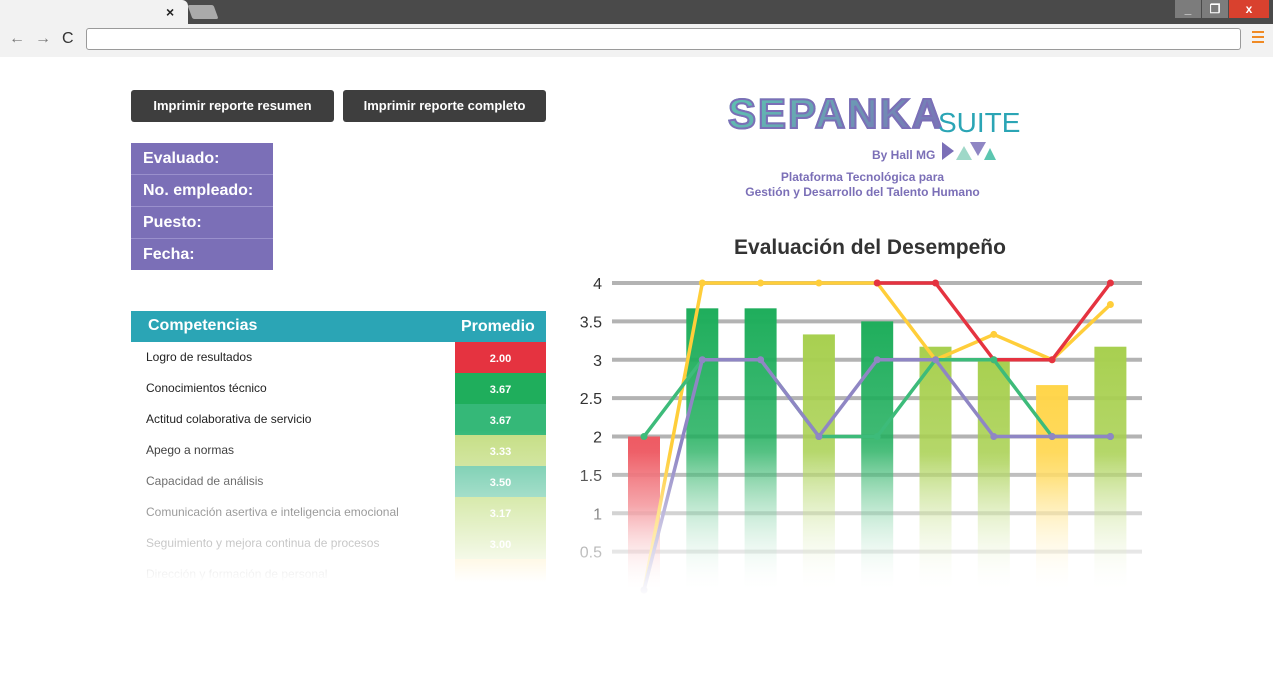 The image size is (1273, 684). What do you see at coordinates (500, 574) in the screenshot?
I see `competency-average` at bounding box center [500, 574].